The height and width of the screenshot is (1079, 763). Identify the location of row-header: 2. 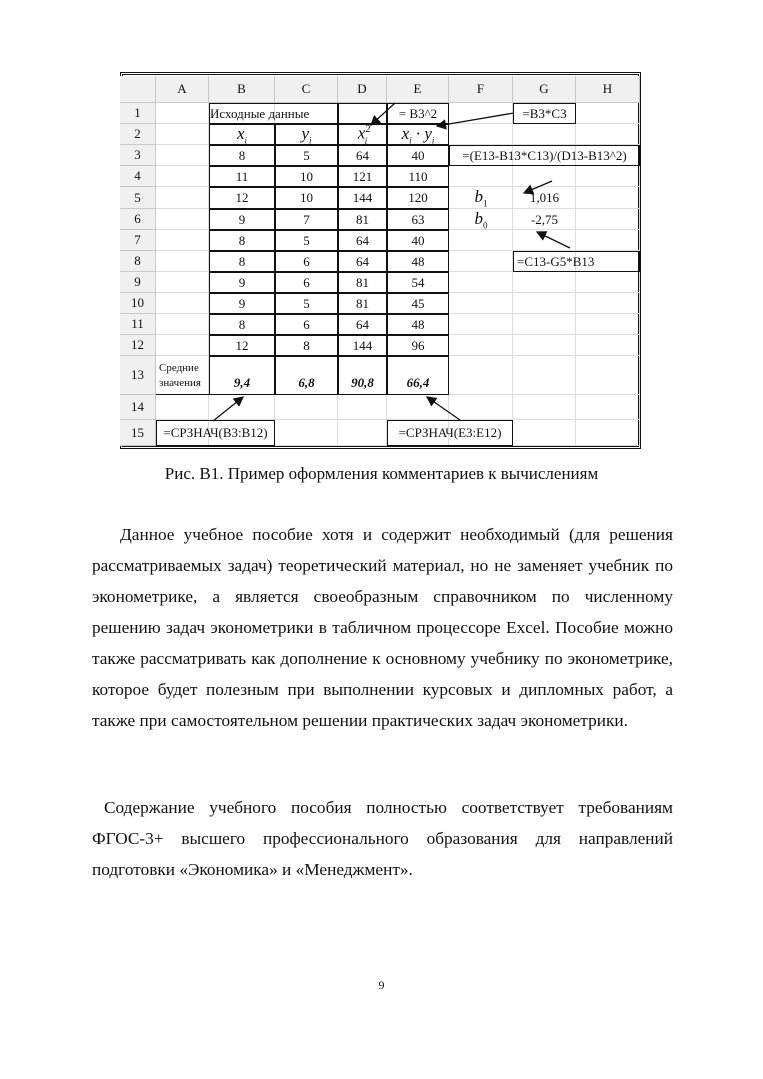
(138, 134).